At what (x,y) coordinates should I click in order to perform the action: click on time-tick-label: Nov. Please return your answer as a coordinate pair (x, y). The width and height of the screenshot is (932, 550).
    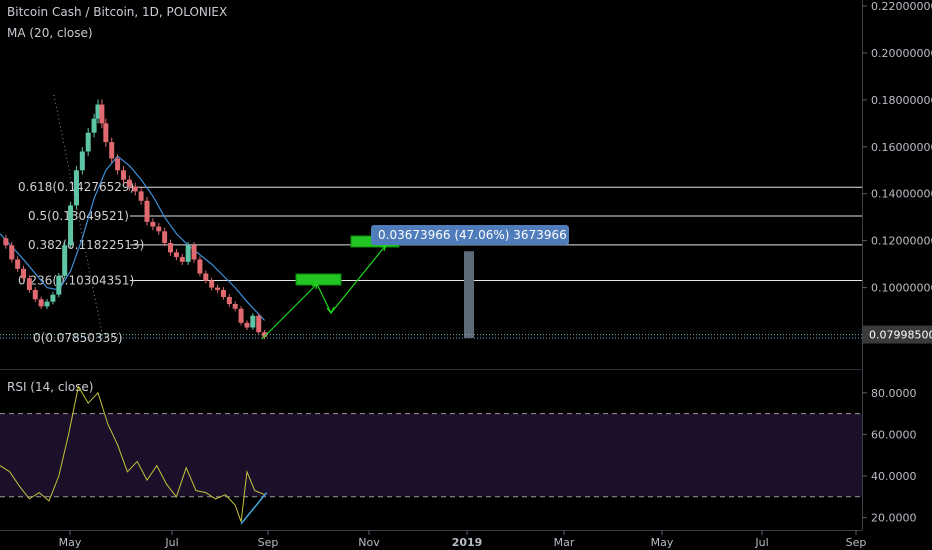
    Looking at the image, I should click on (369, 542).